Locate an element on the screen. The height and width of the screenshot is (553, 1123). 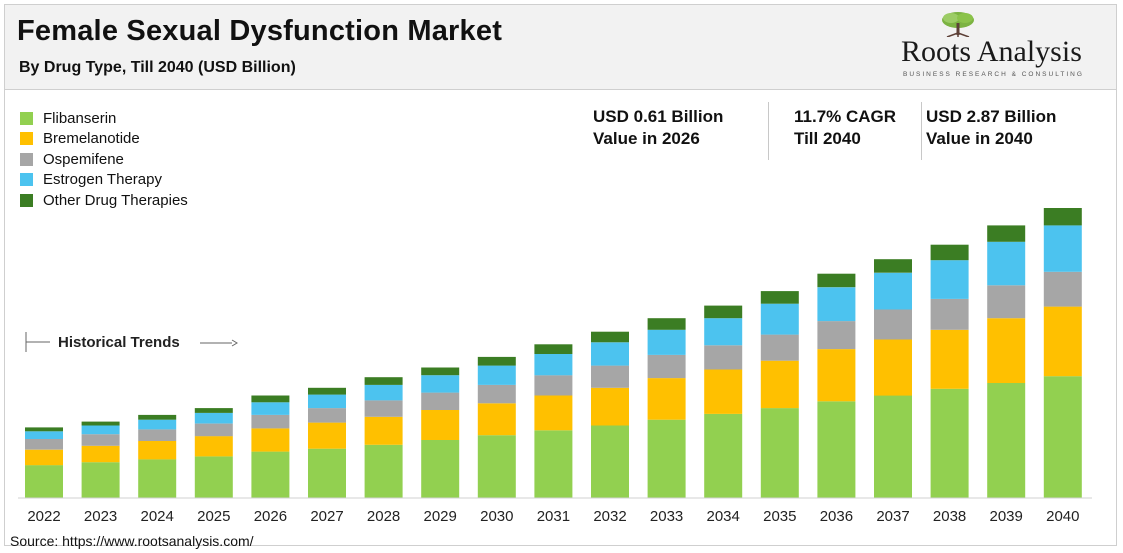
bar-segment-2025-other-drug-therapies is located at coordinates (213, 410).